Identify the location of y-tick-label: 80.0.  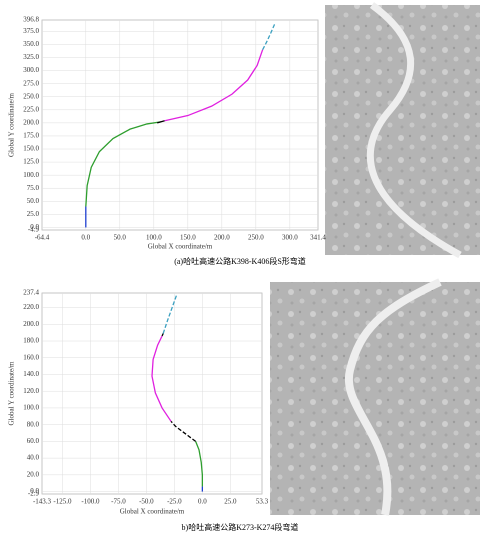
(33, 424).